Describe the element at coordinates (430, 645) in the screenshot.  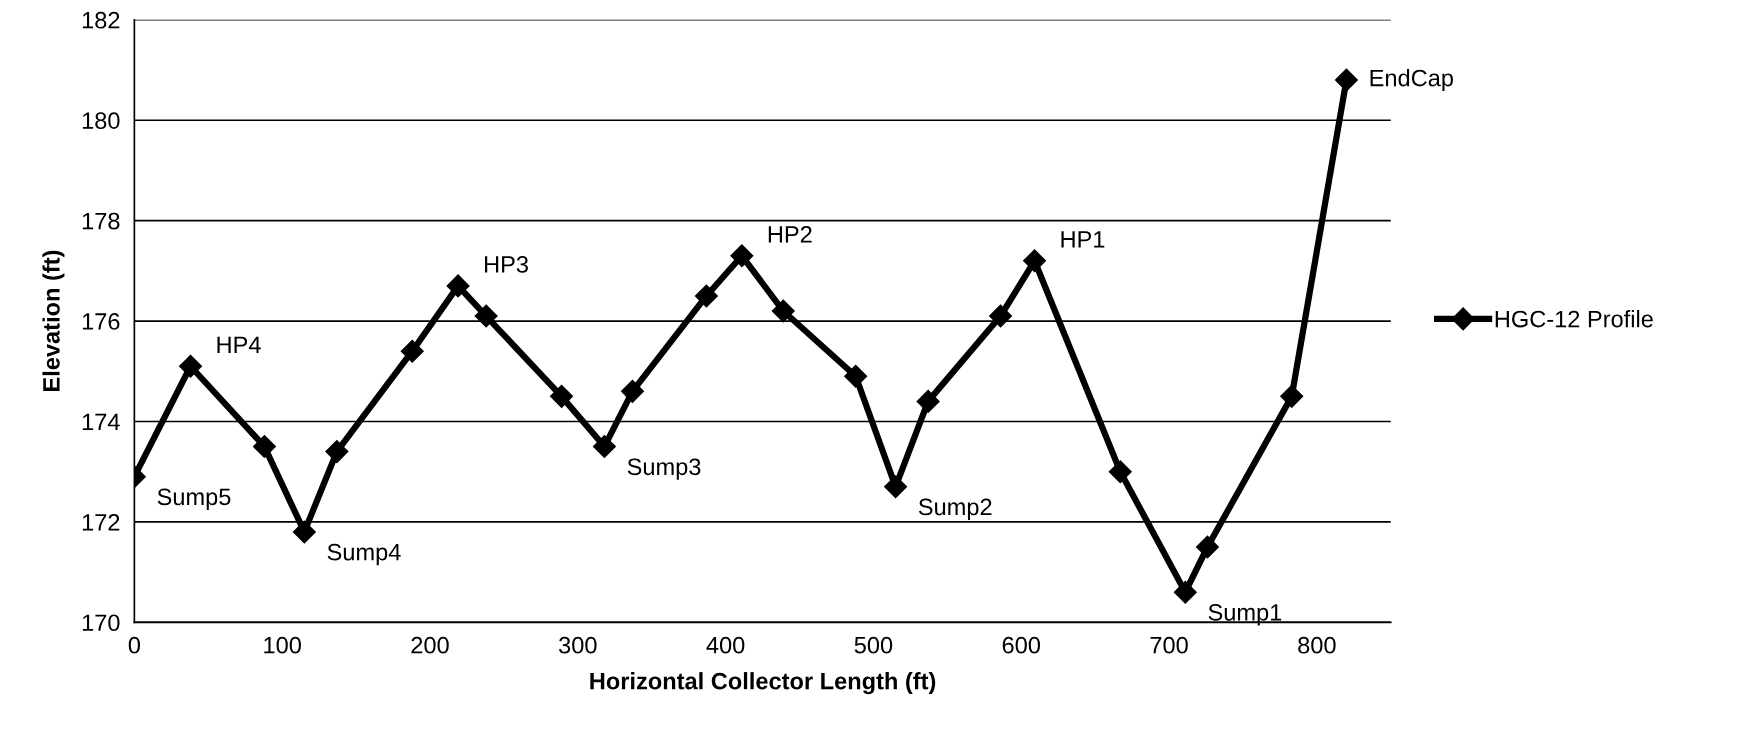
I see `x-tick-label: 200` at that location.